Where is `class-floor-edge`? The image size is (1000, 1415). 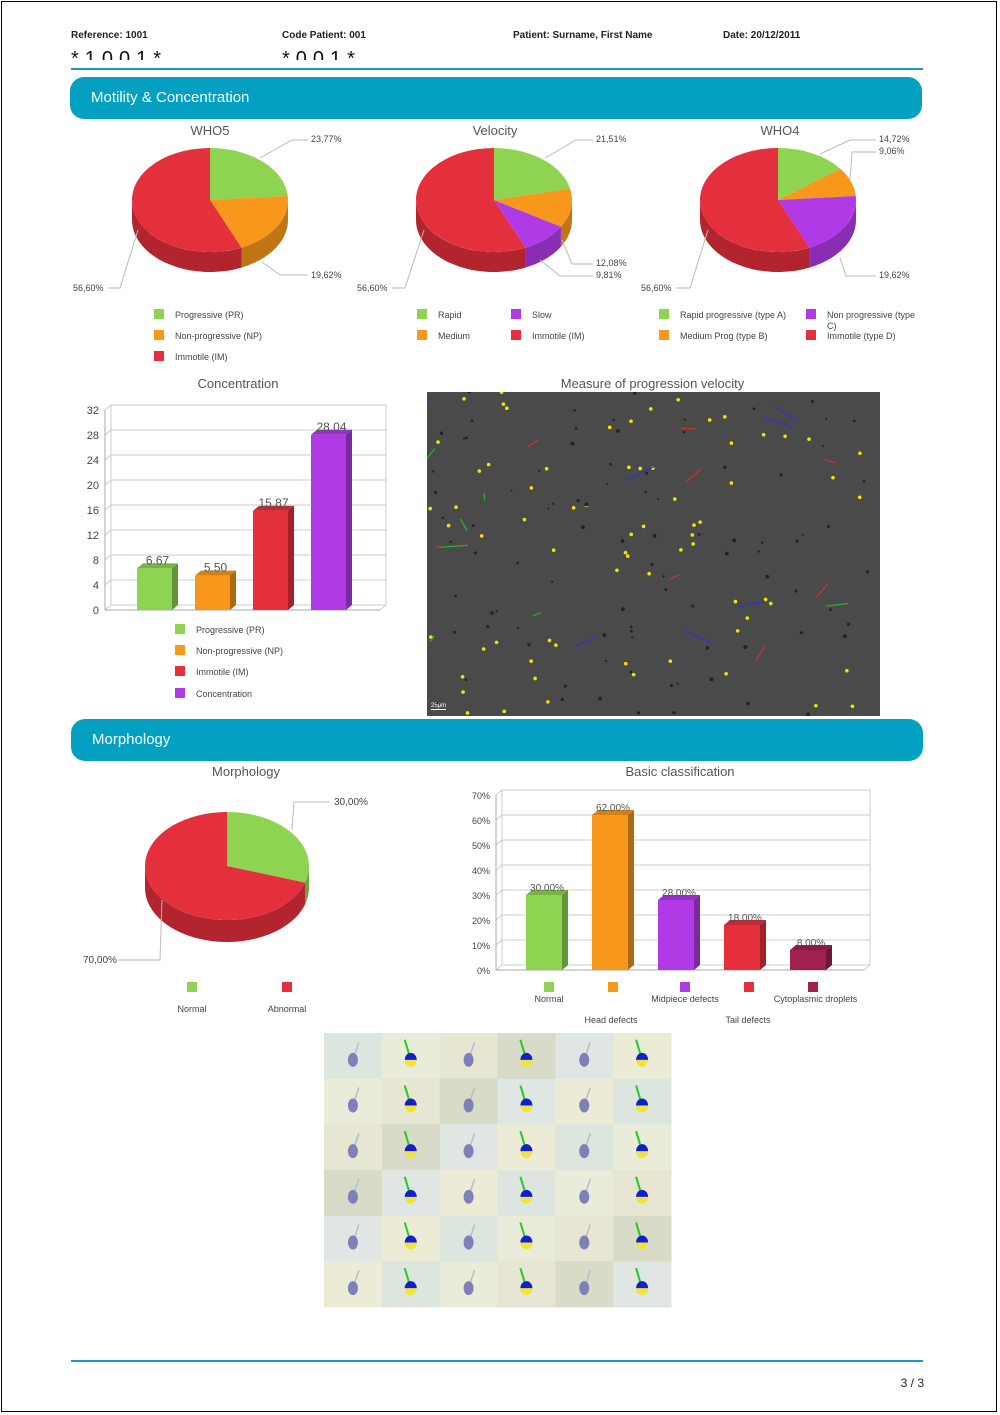 class-floor-edge is located at coordinates (867, 967).